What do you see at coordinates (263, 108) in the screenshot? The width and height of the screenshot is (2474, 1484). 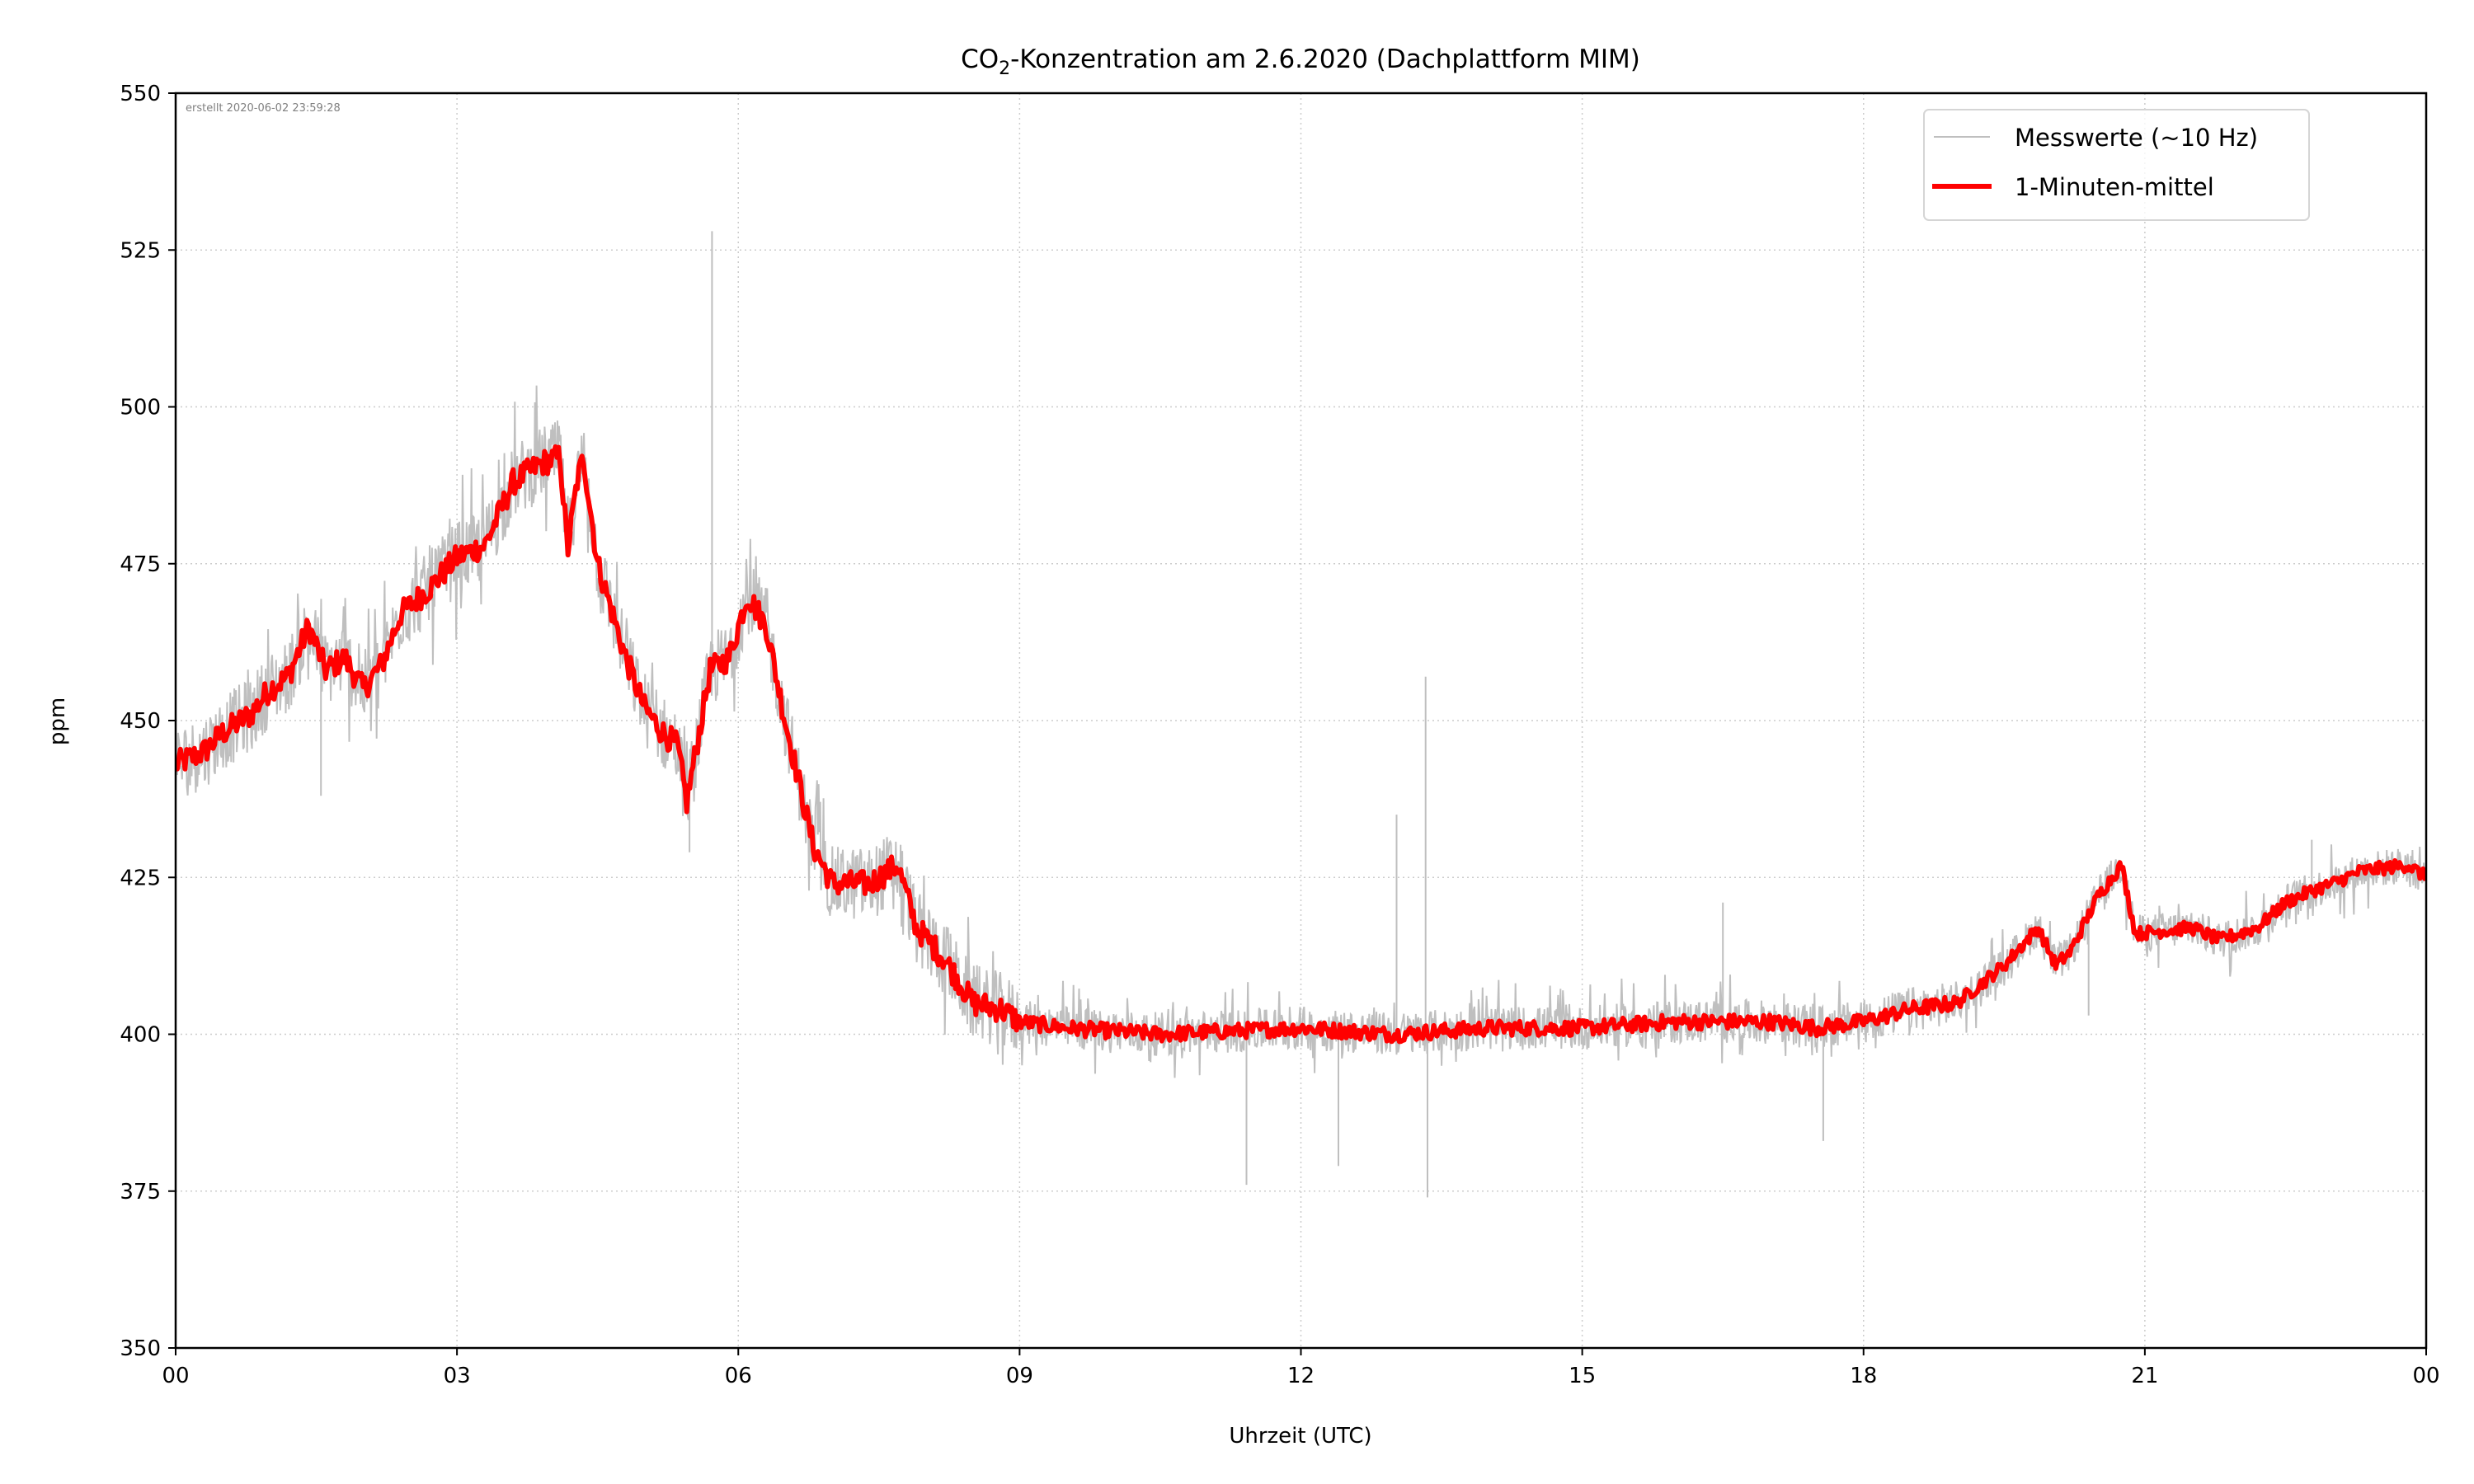 I see `created-annotation: erstellt 2020-06-02 23:59:28` at bounding box center [263, 108].